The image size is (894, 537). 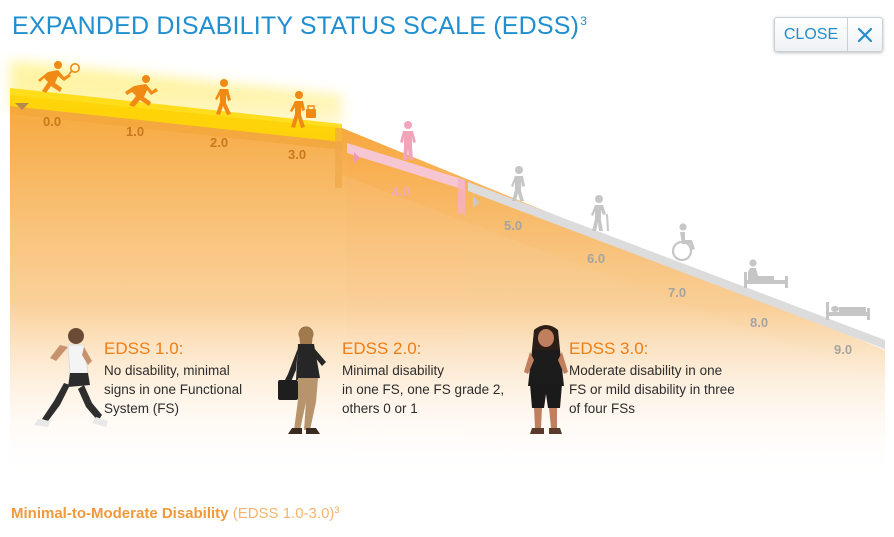 What do you see at coordinates (843, 349) in the screenshot?
I see `level-label-9: 9.0` at bounding box center [843, 349].